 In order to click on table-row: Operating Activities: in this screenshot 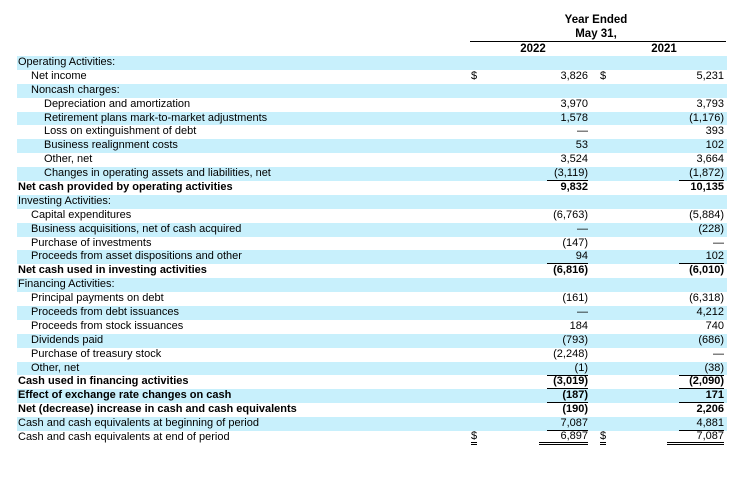, I will do `click(372, 63)`.